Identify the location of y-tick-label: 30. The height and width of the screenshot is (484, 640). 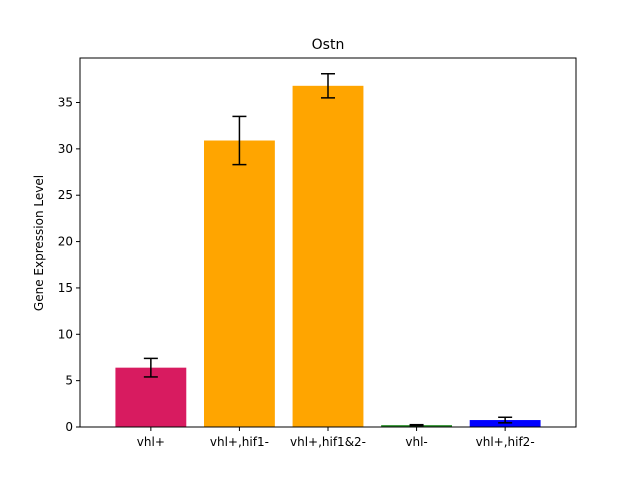
(65, 149).